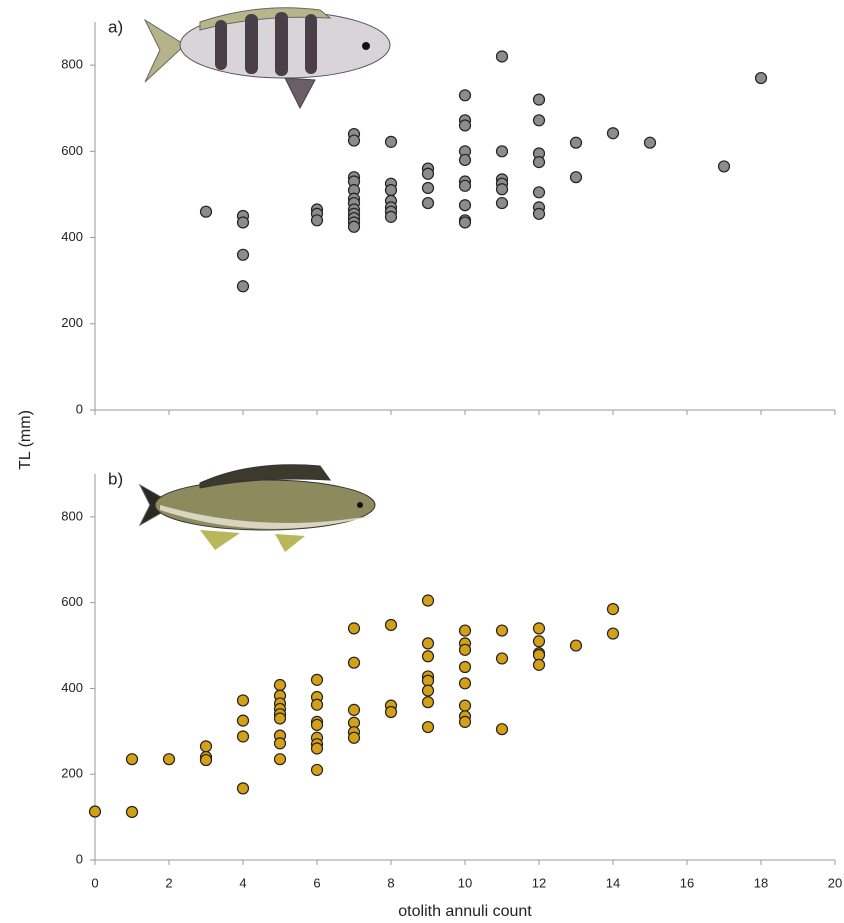 This screenshot has width=844, height=923. Describe the element at coordinates (390, 882) in the screenshot. I see `x-tick-label: 8` at that location.